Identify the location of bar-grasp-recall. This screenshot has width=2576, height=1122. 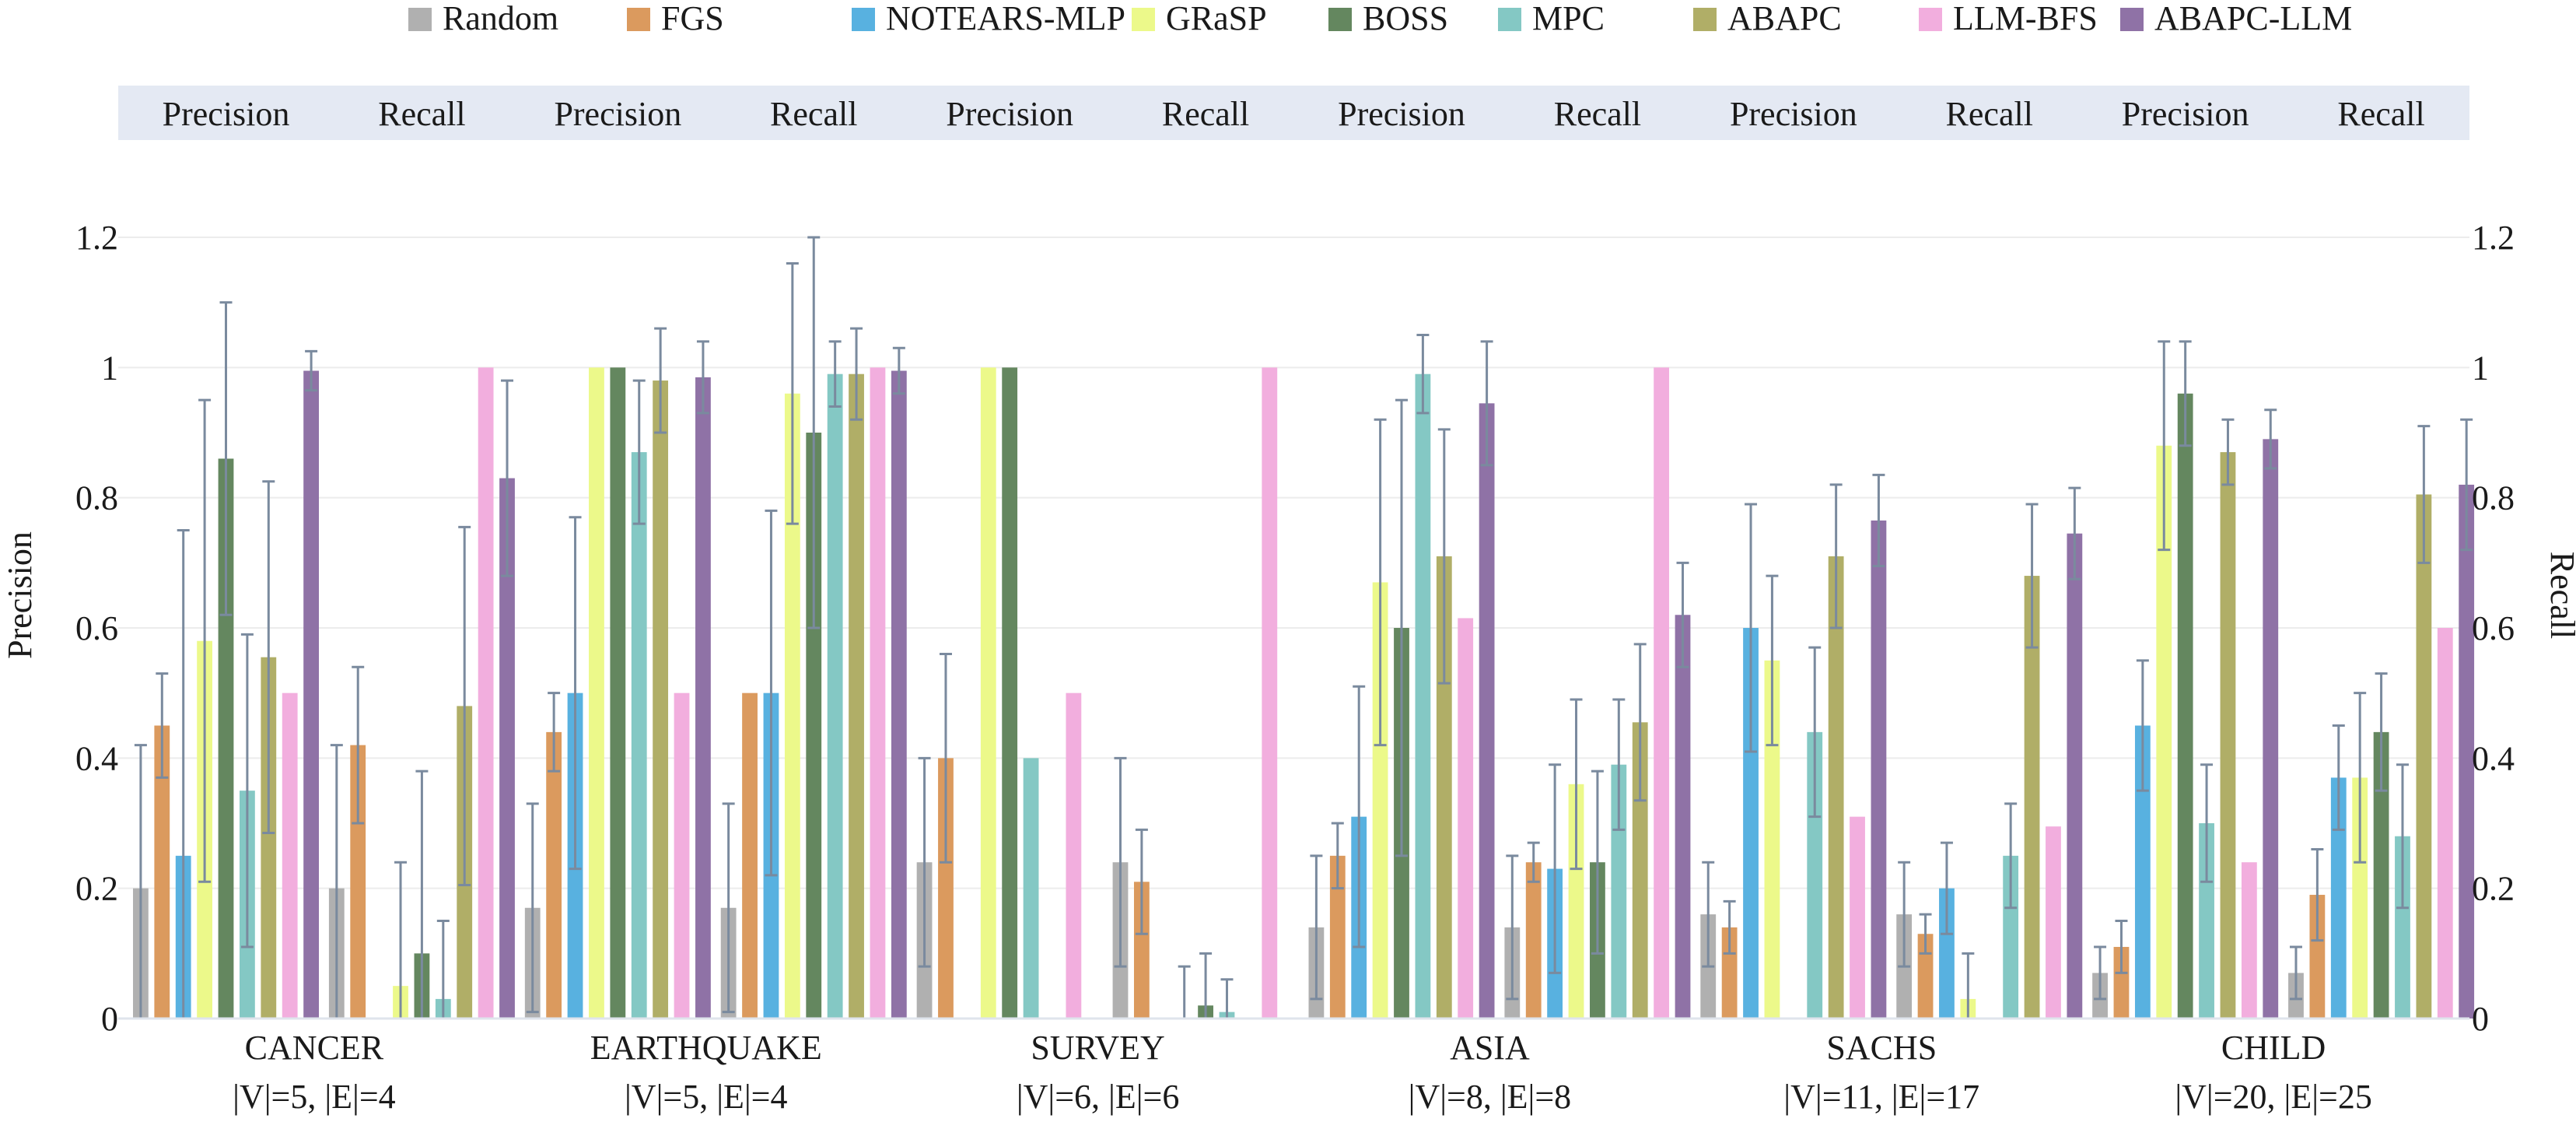
(792, 706).